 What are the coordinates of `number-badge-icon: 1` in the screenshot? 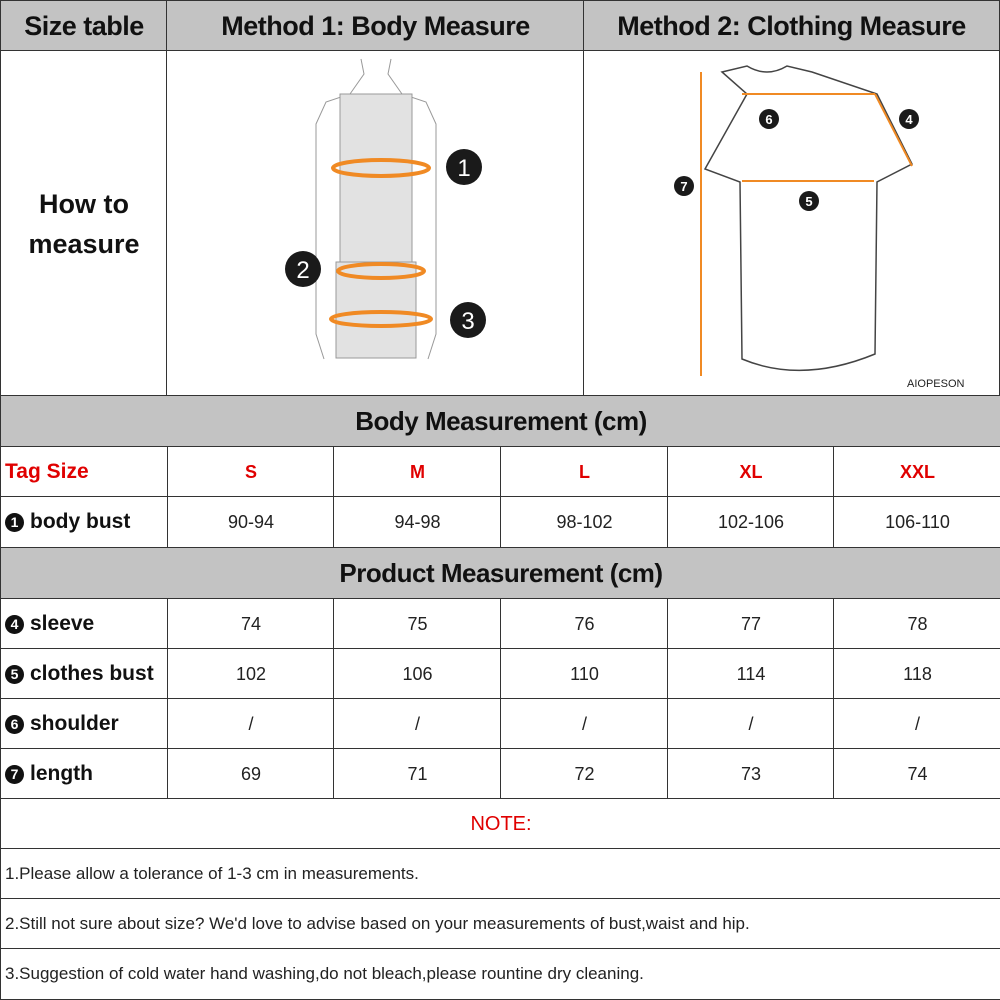 It's located at (14, 522).